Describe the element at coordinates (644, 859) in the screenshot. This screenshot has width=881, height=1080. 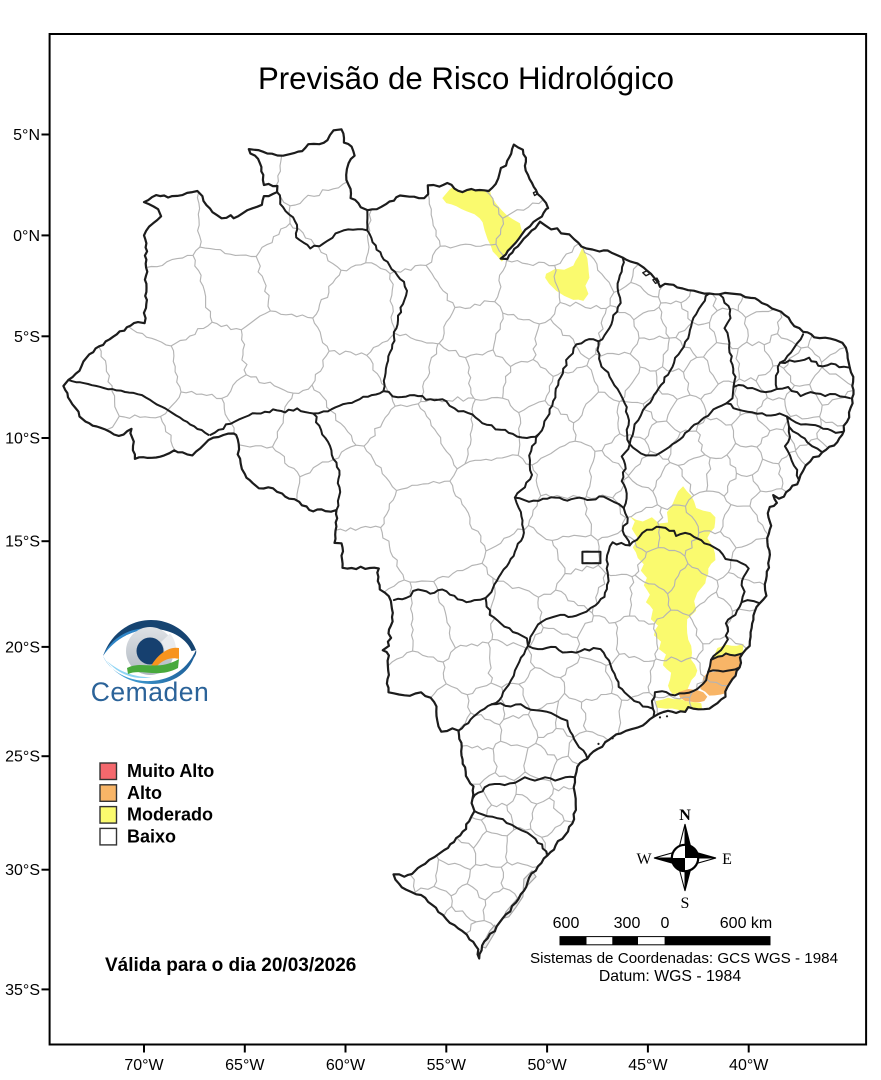
I see `svg-text: W` at that location.